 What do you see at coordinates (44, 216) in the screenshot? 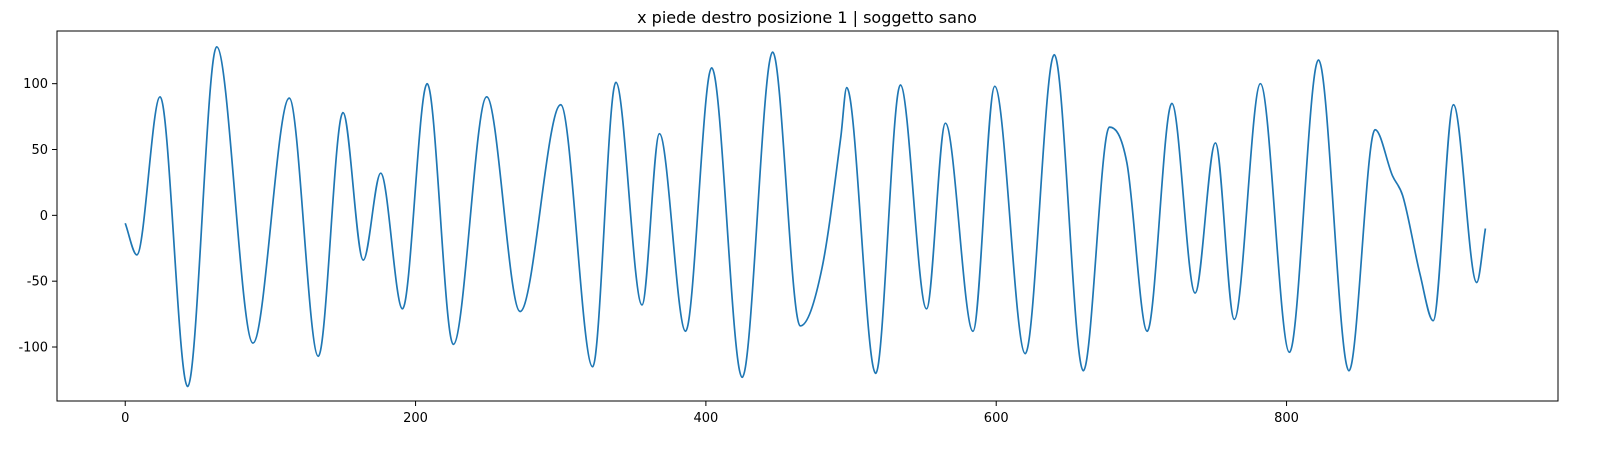
I see `y-tick-label: 0` at bounding box center [44, 216].